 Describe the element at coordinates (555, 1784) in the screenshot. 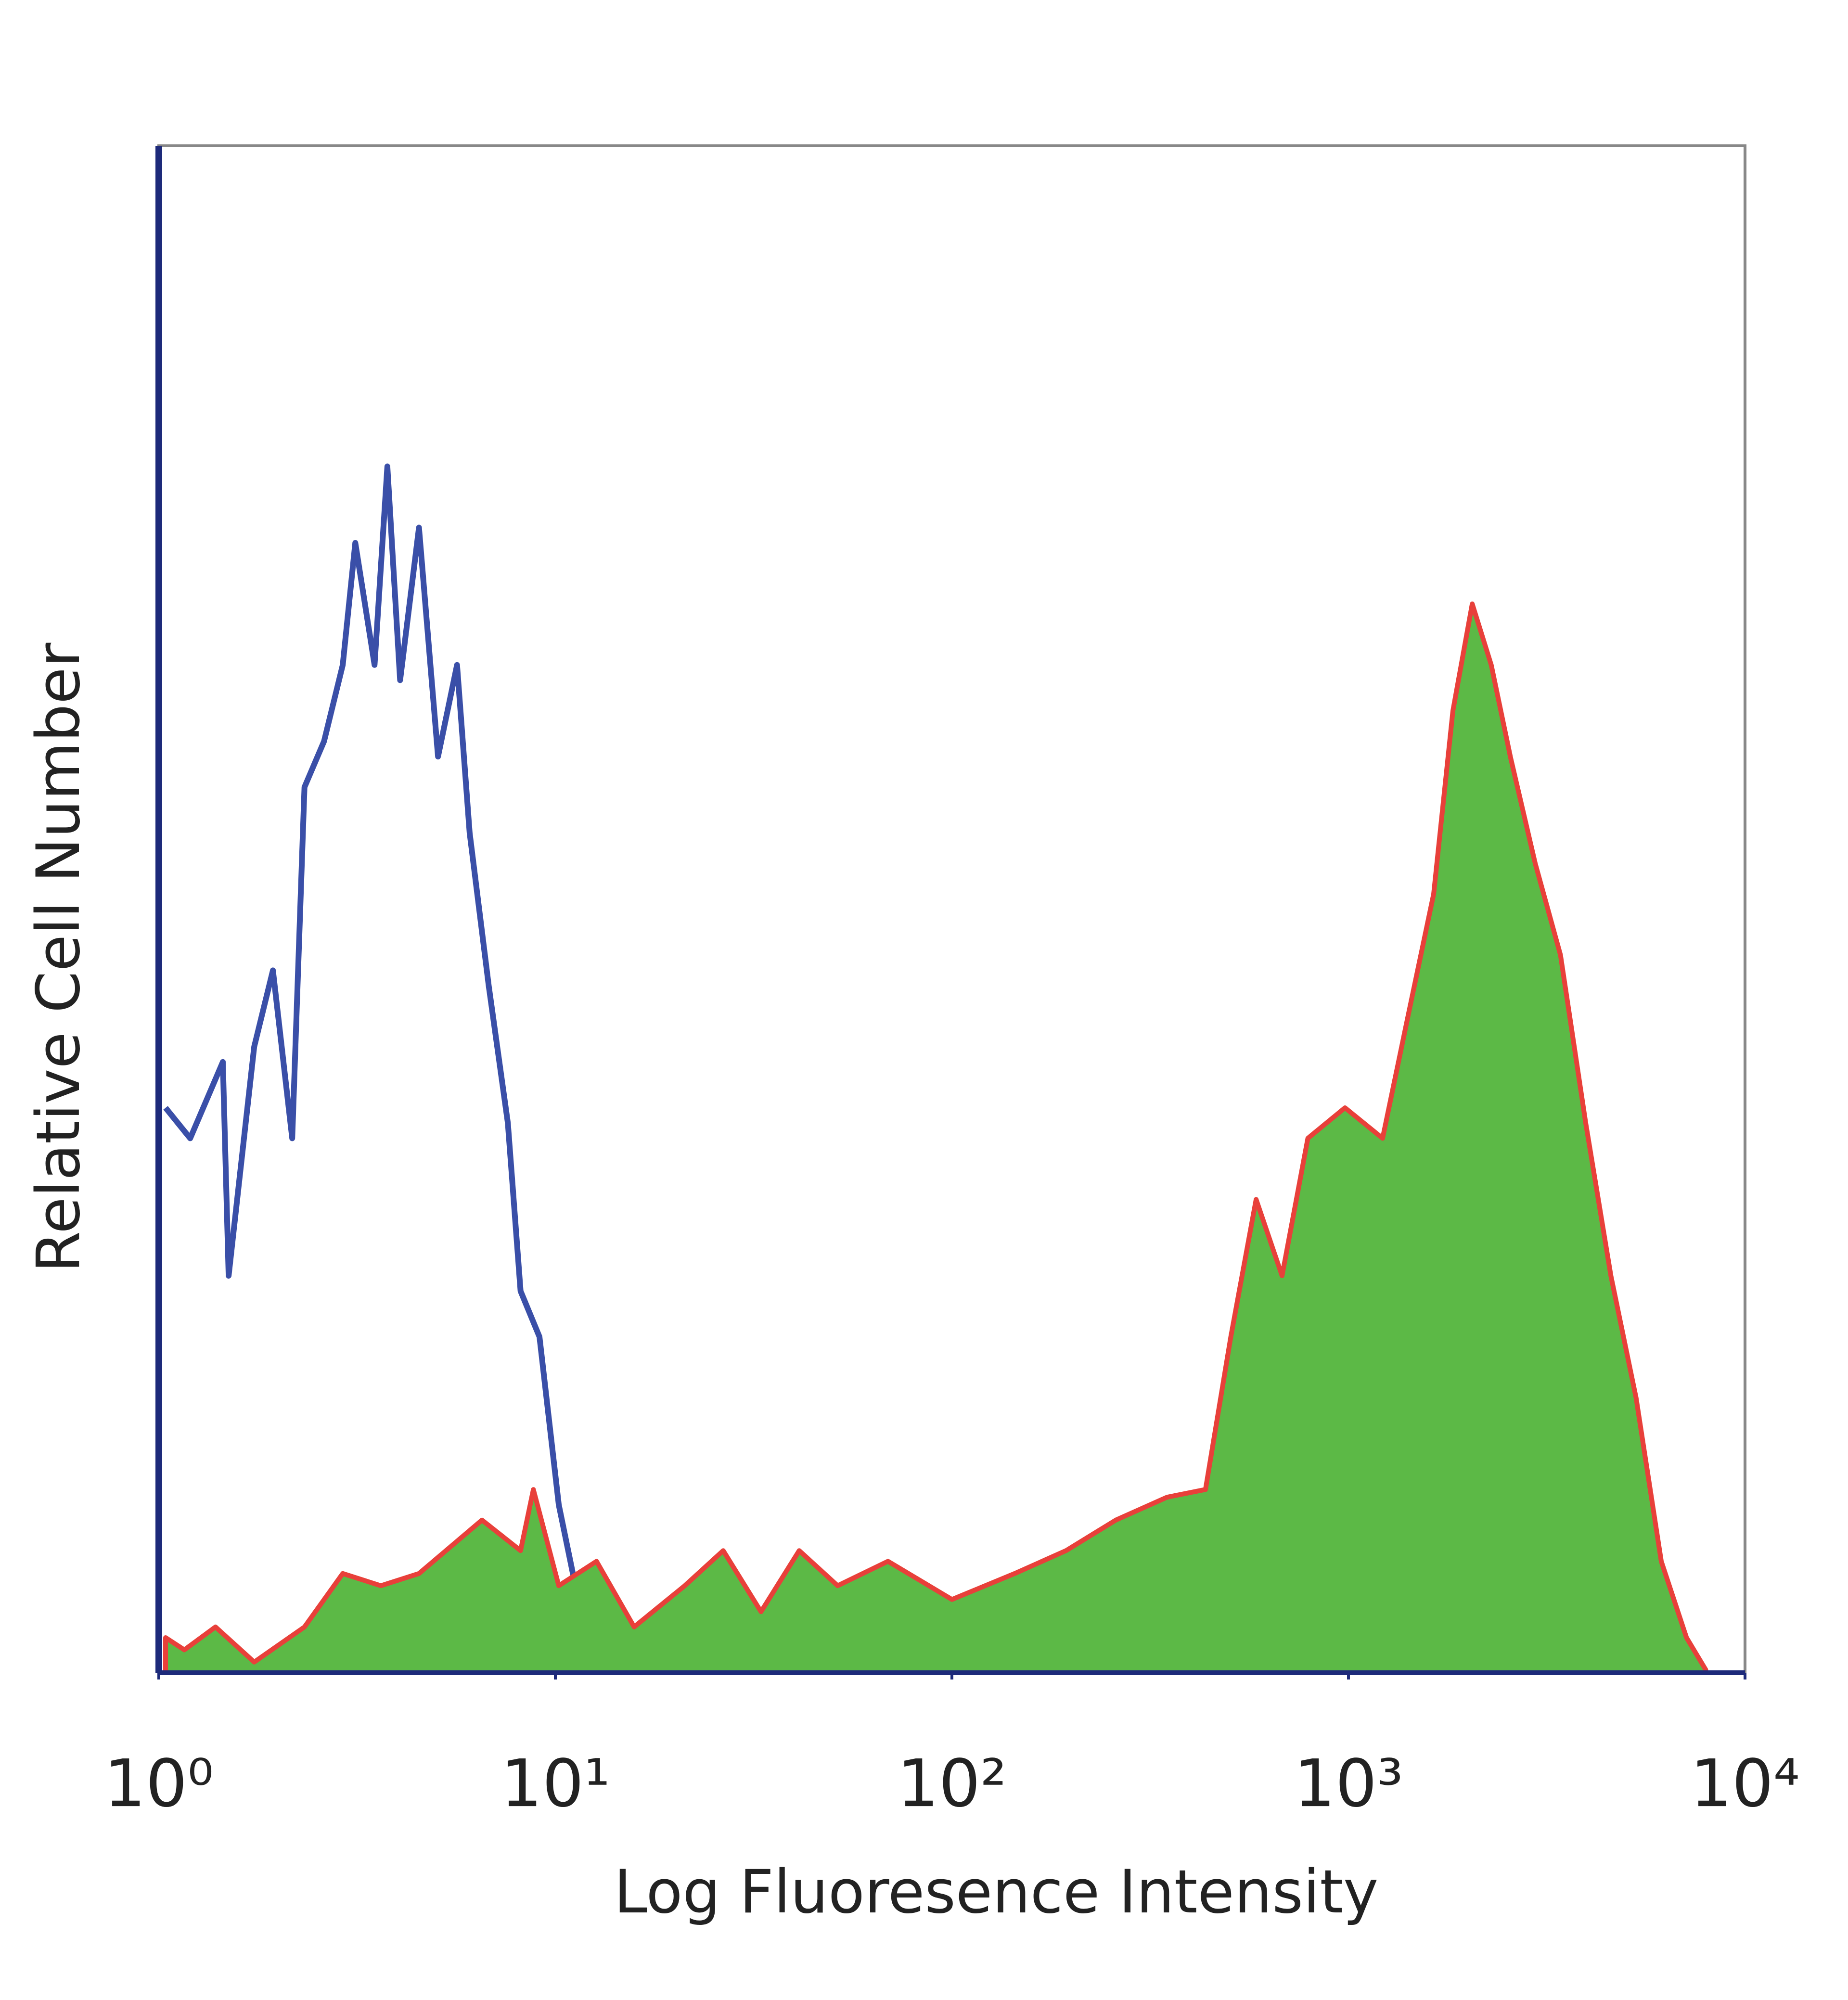

I see `x-tick-label: 10¹` at that location.